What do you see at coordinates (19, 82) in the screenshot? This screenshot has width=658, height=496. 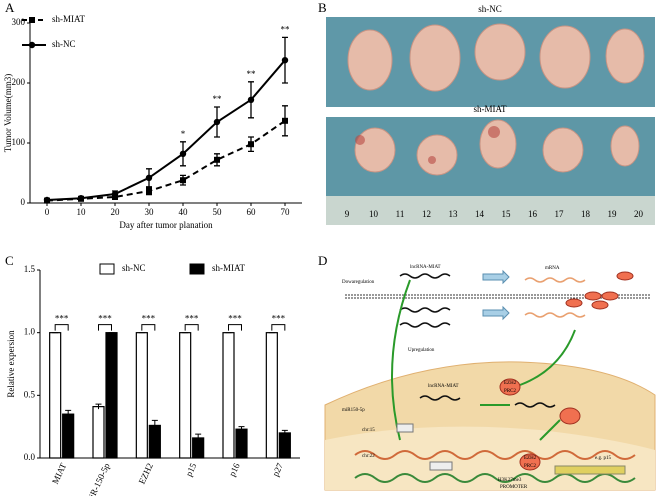 I see `y-tick-label: 200` at bounding box center [19, 82].